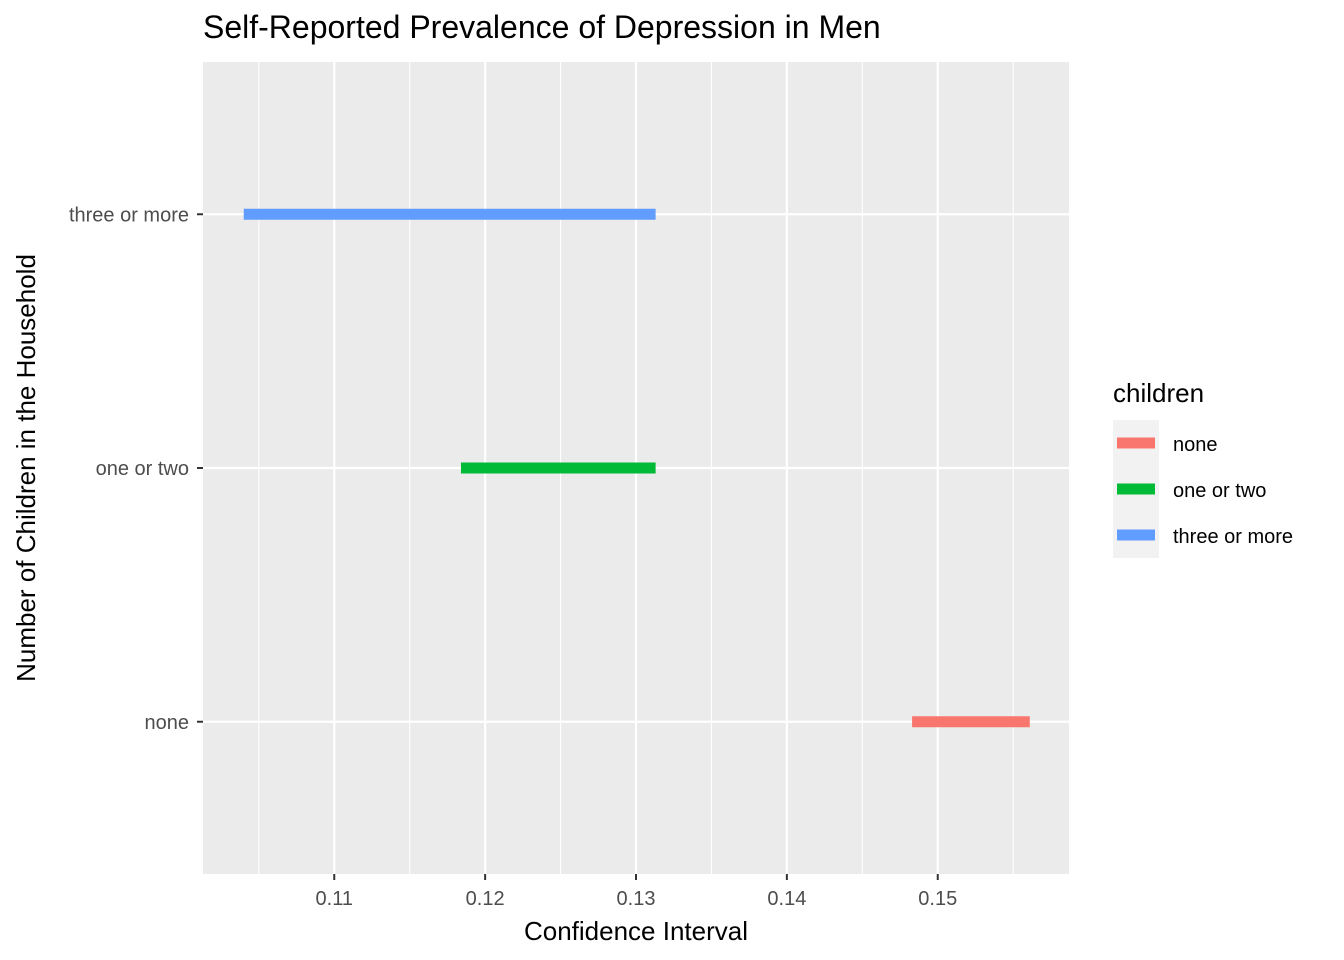 The height and width of the screenshot is (960, 1344). Describe the element at coordinates (26, 468) in the screenshot. I see `y-axis-title: Number of Children in the Household` at that location.